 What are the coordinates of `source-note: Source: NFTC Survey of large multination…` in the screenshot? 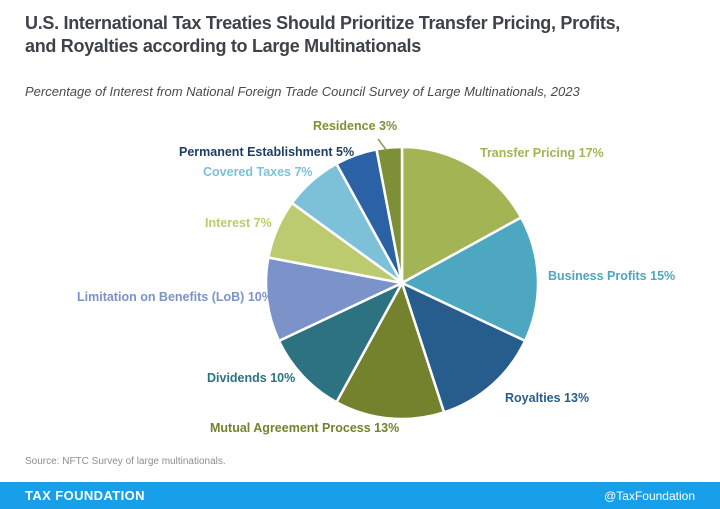 It's located at (125, 461).